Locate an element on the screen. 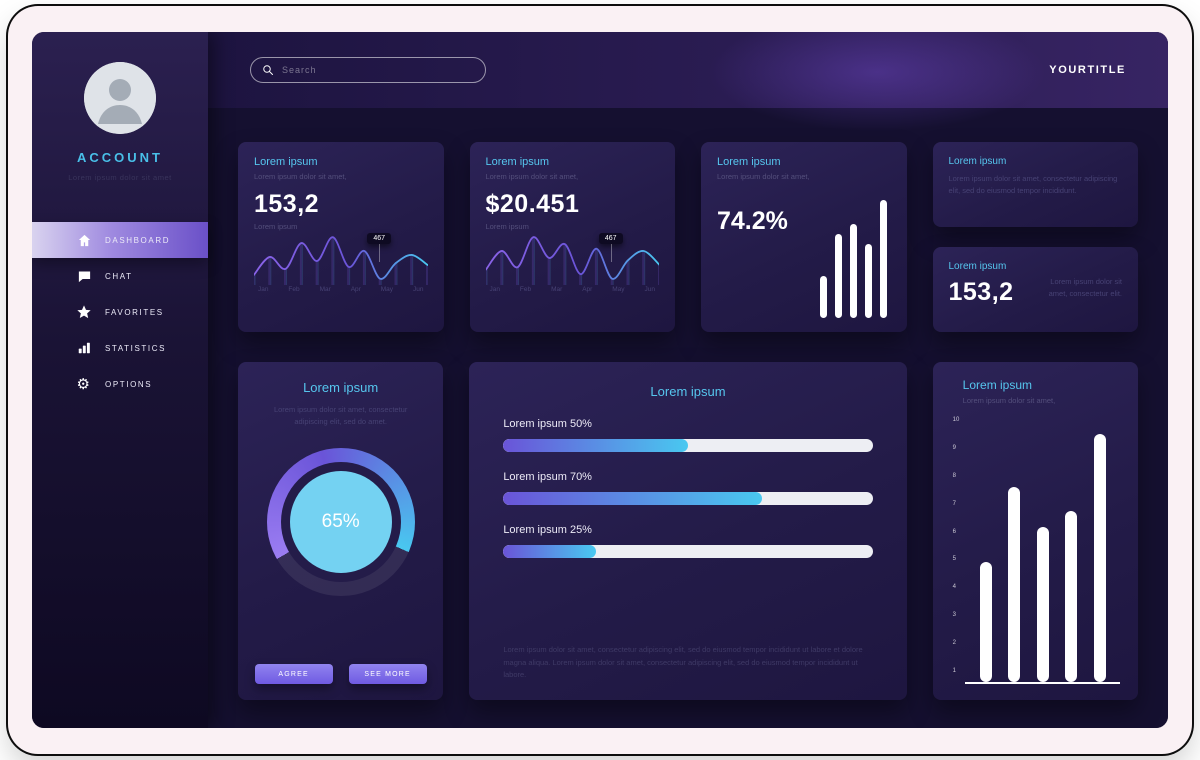  sidebar-item-label: DASHBOARD is located at coordinates (138, 240).